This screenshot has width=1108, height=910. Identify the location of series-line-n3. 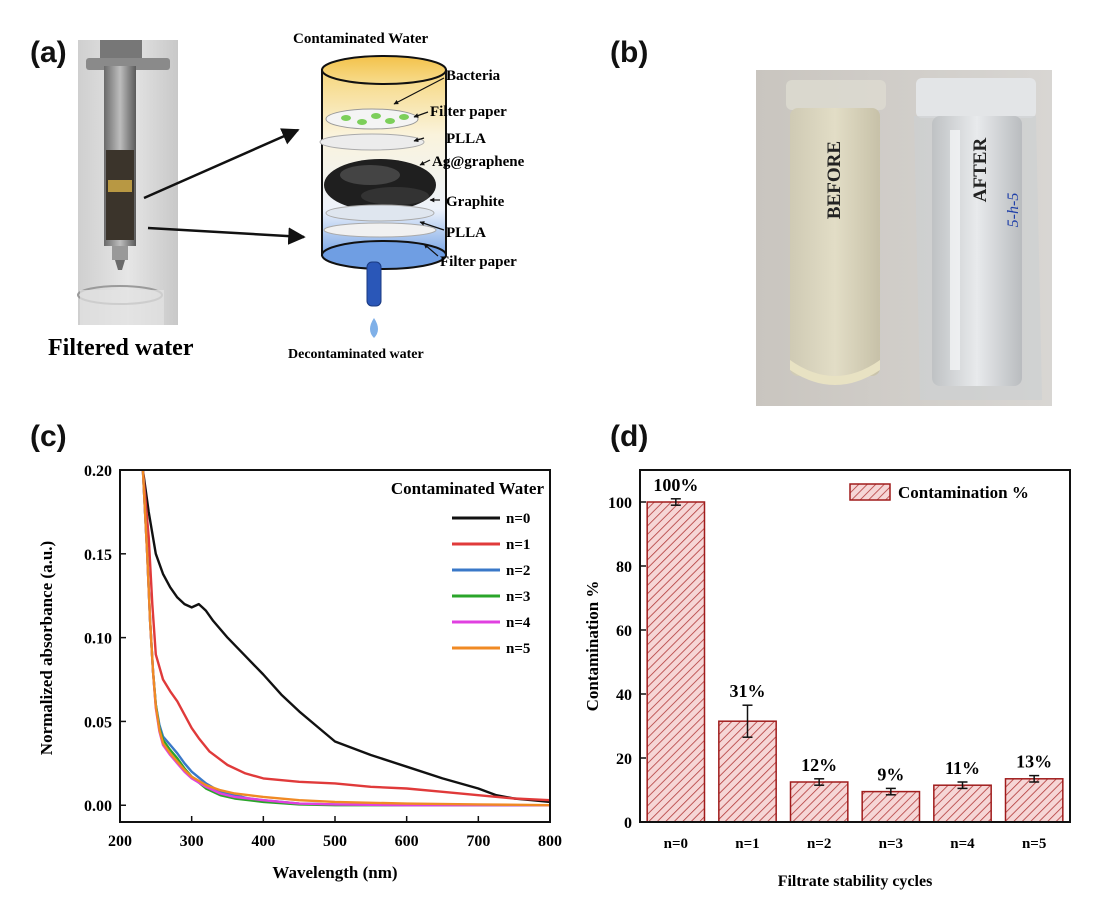
(345, 638).